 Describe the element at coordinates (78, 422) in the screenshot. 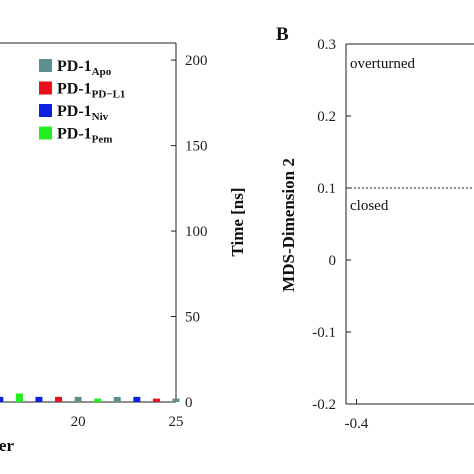

I see `x-tick-label: 20` at that location.